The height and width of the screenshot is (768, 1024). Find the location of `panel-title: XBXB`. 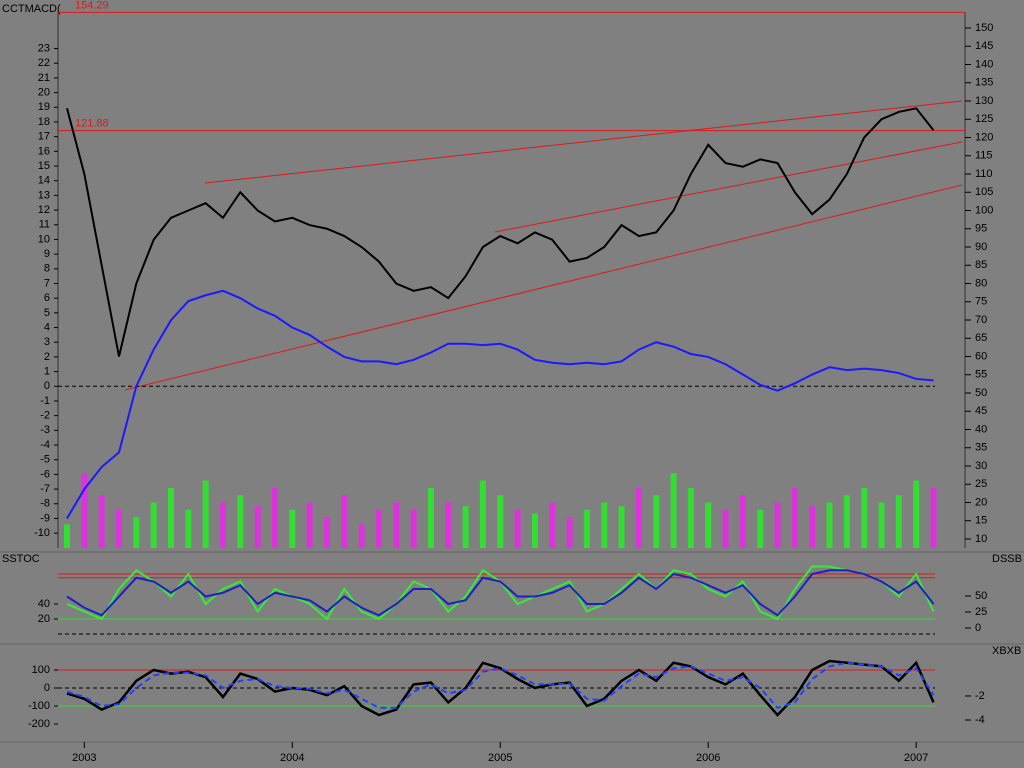

panel-title: XBXB is located at coordinates (1006, 651).